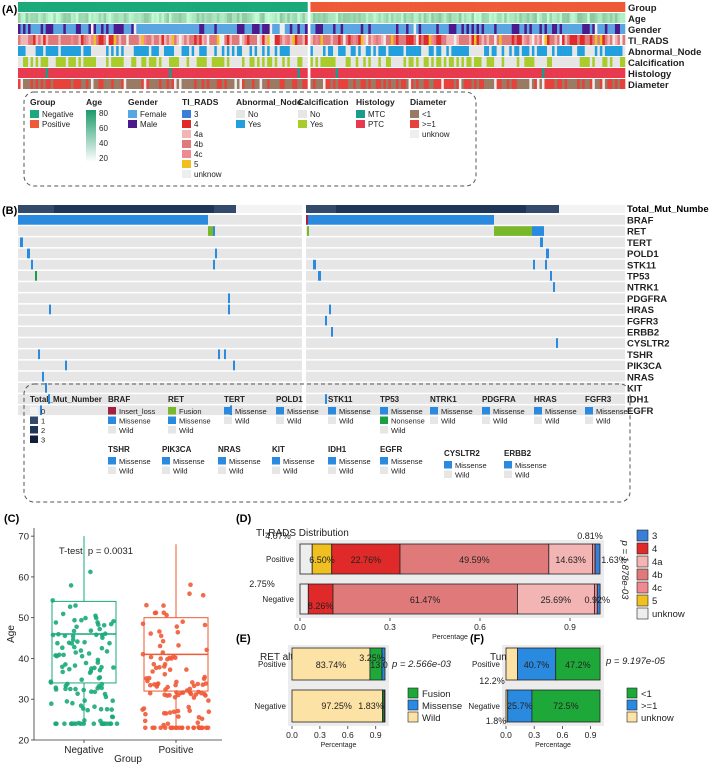 This screenshot has width=709, height=768. Describe the element at coordinates (443, 399) in the screenshot. I see `legend-b-title: NTRK1` at that location.